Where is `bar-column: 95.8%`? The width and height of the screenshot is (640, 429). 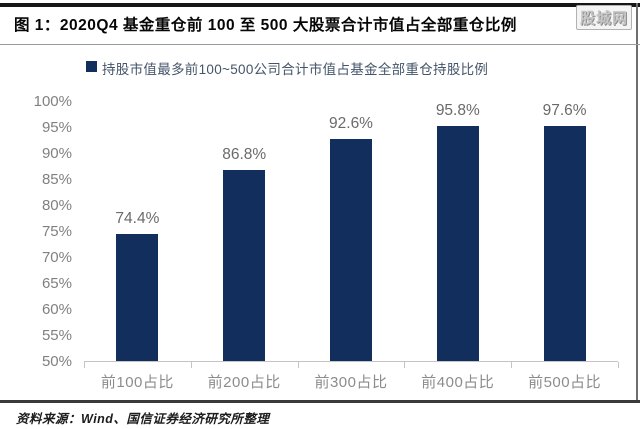
bar-column: 95.8% is located at coordinates (457, 231).